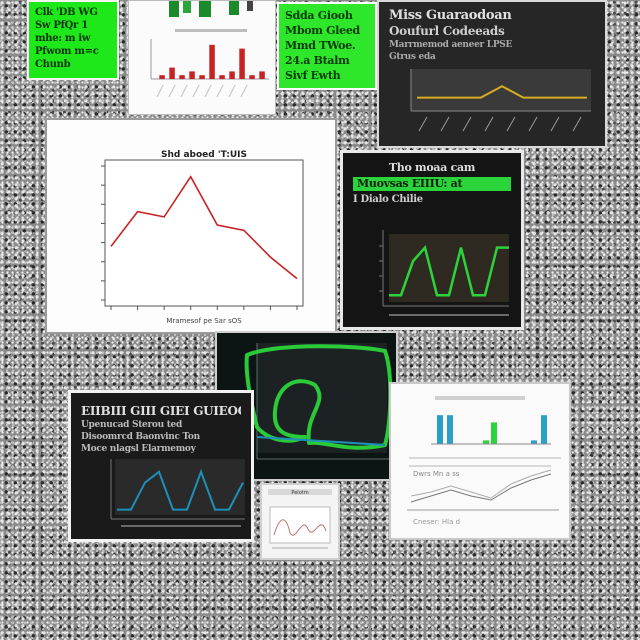 The height and width of the screenshot is (640, 640). Describe the element at coordinates (319, 15) in the screenshot. I see `note-line: Sdda Giooh` at that location.